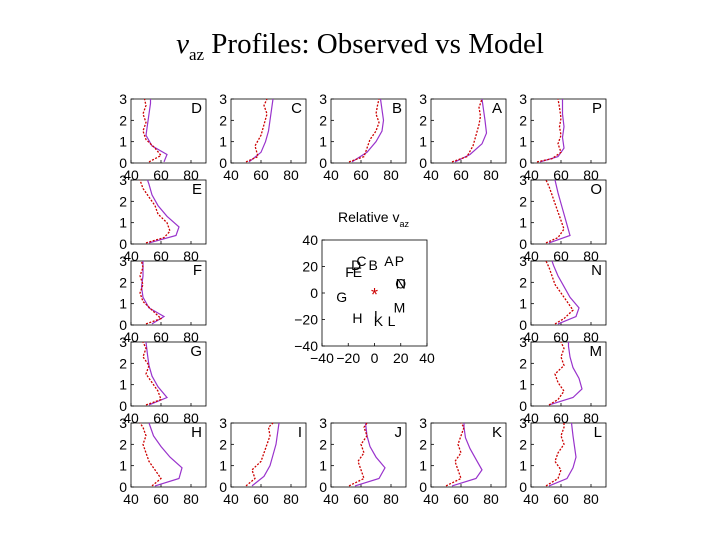 This screenshot has height=540, width=720. Describe the element at coordinates (597, 108) in the screenshot. I see `panel-label: P` at that location.